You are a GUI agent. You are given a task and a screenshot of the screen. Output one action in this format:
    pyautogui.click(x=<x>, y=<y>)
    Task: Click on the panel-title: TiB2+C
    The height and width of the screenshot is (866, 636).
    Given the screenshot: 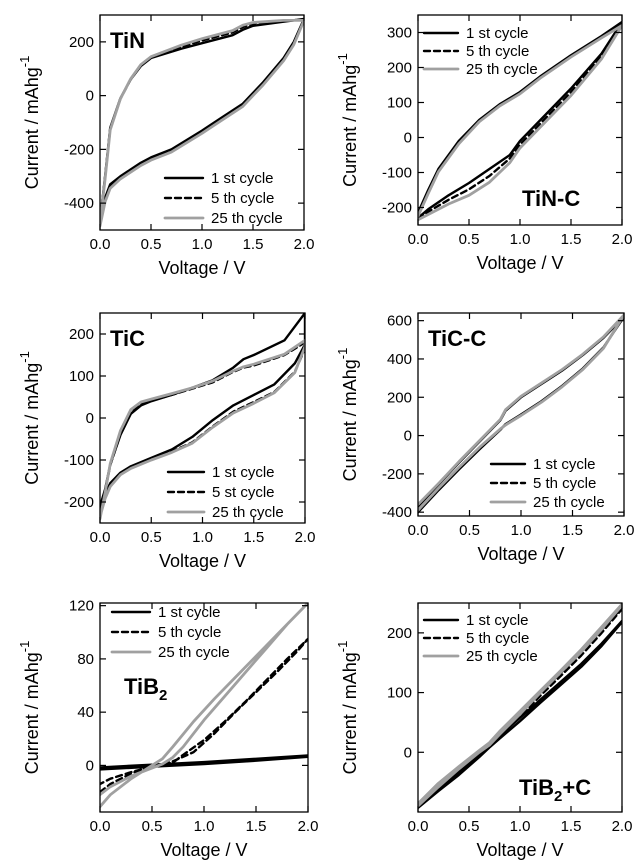 What is the action you would take?
    pyautogui.click(x=555, y=790)
    